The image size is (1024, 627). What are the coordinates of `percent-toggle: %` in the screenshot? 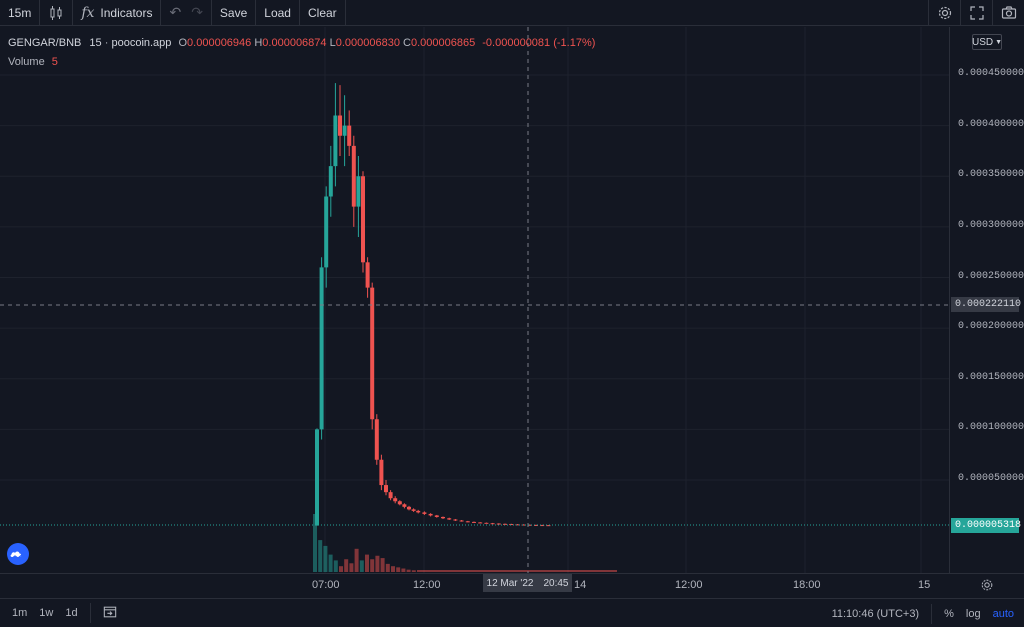 It's located at (949, 613).